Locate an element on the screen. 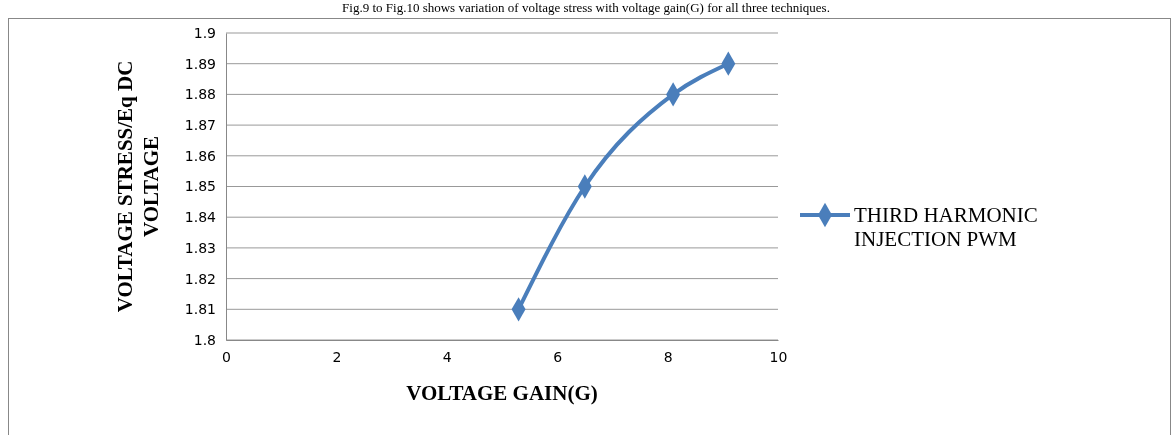  y-tick-label: 1.87 is located at coordinates (200, 125).